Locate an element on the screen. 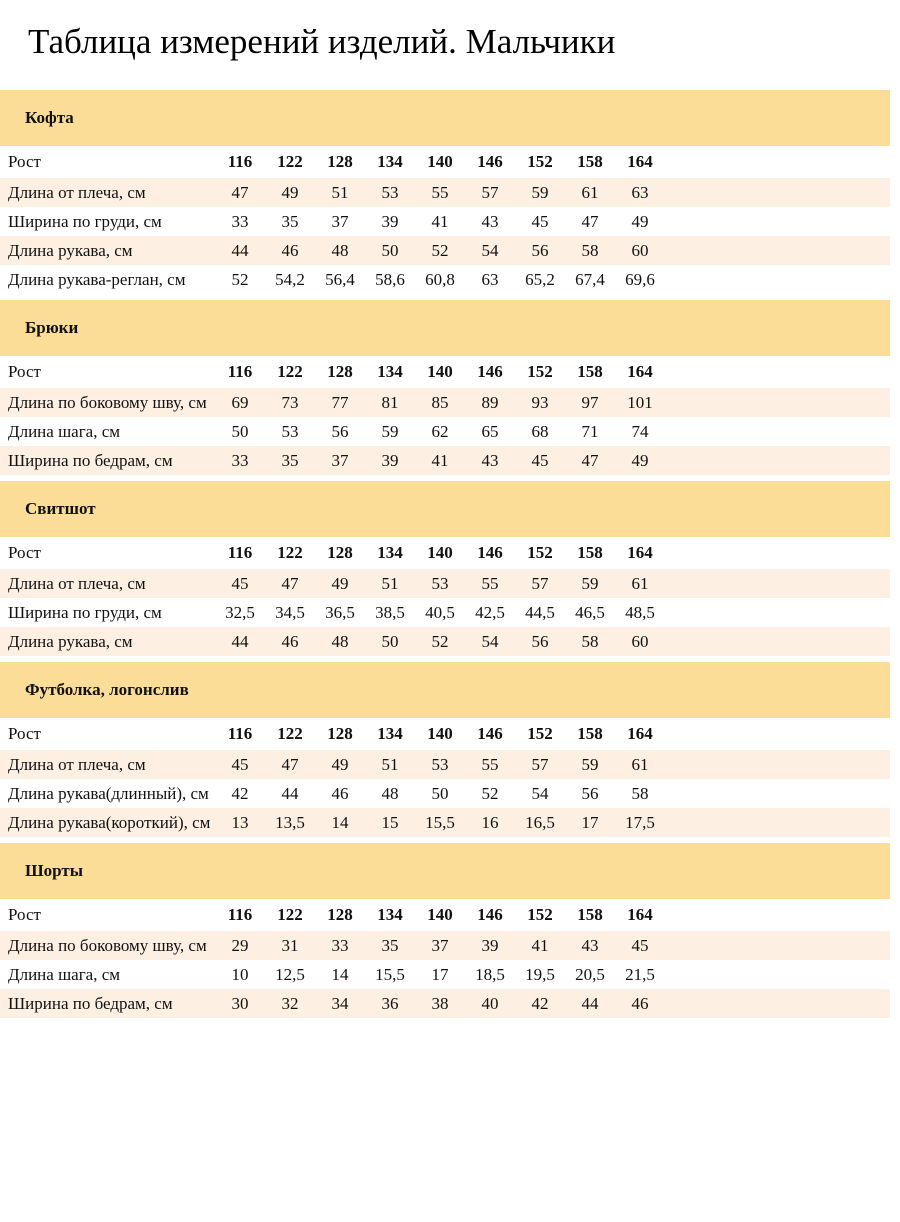 This screenshot has width=900, height=1222. row-value: 19,5 is located at coordinates (540, 974).